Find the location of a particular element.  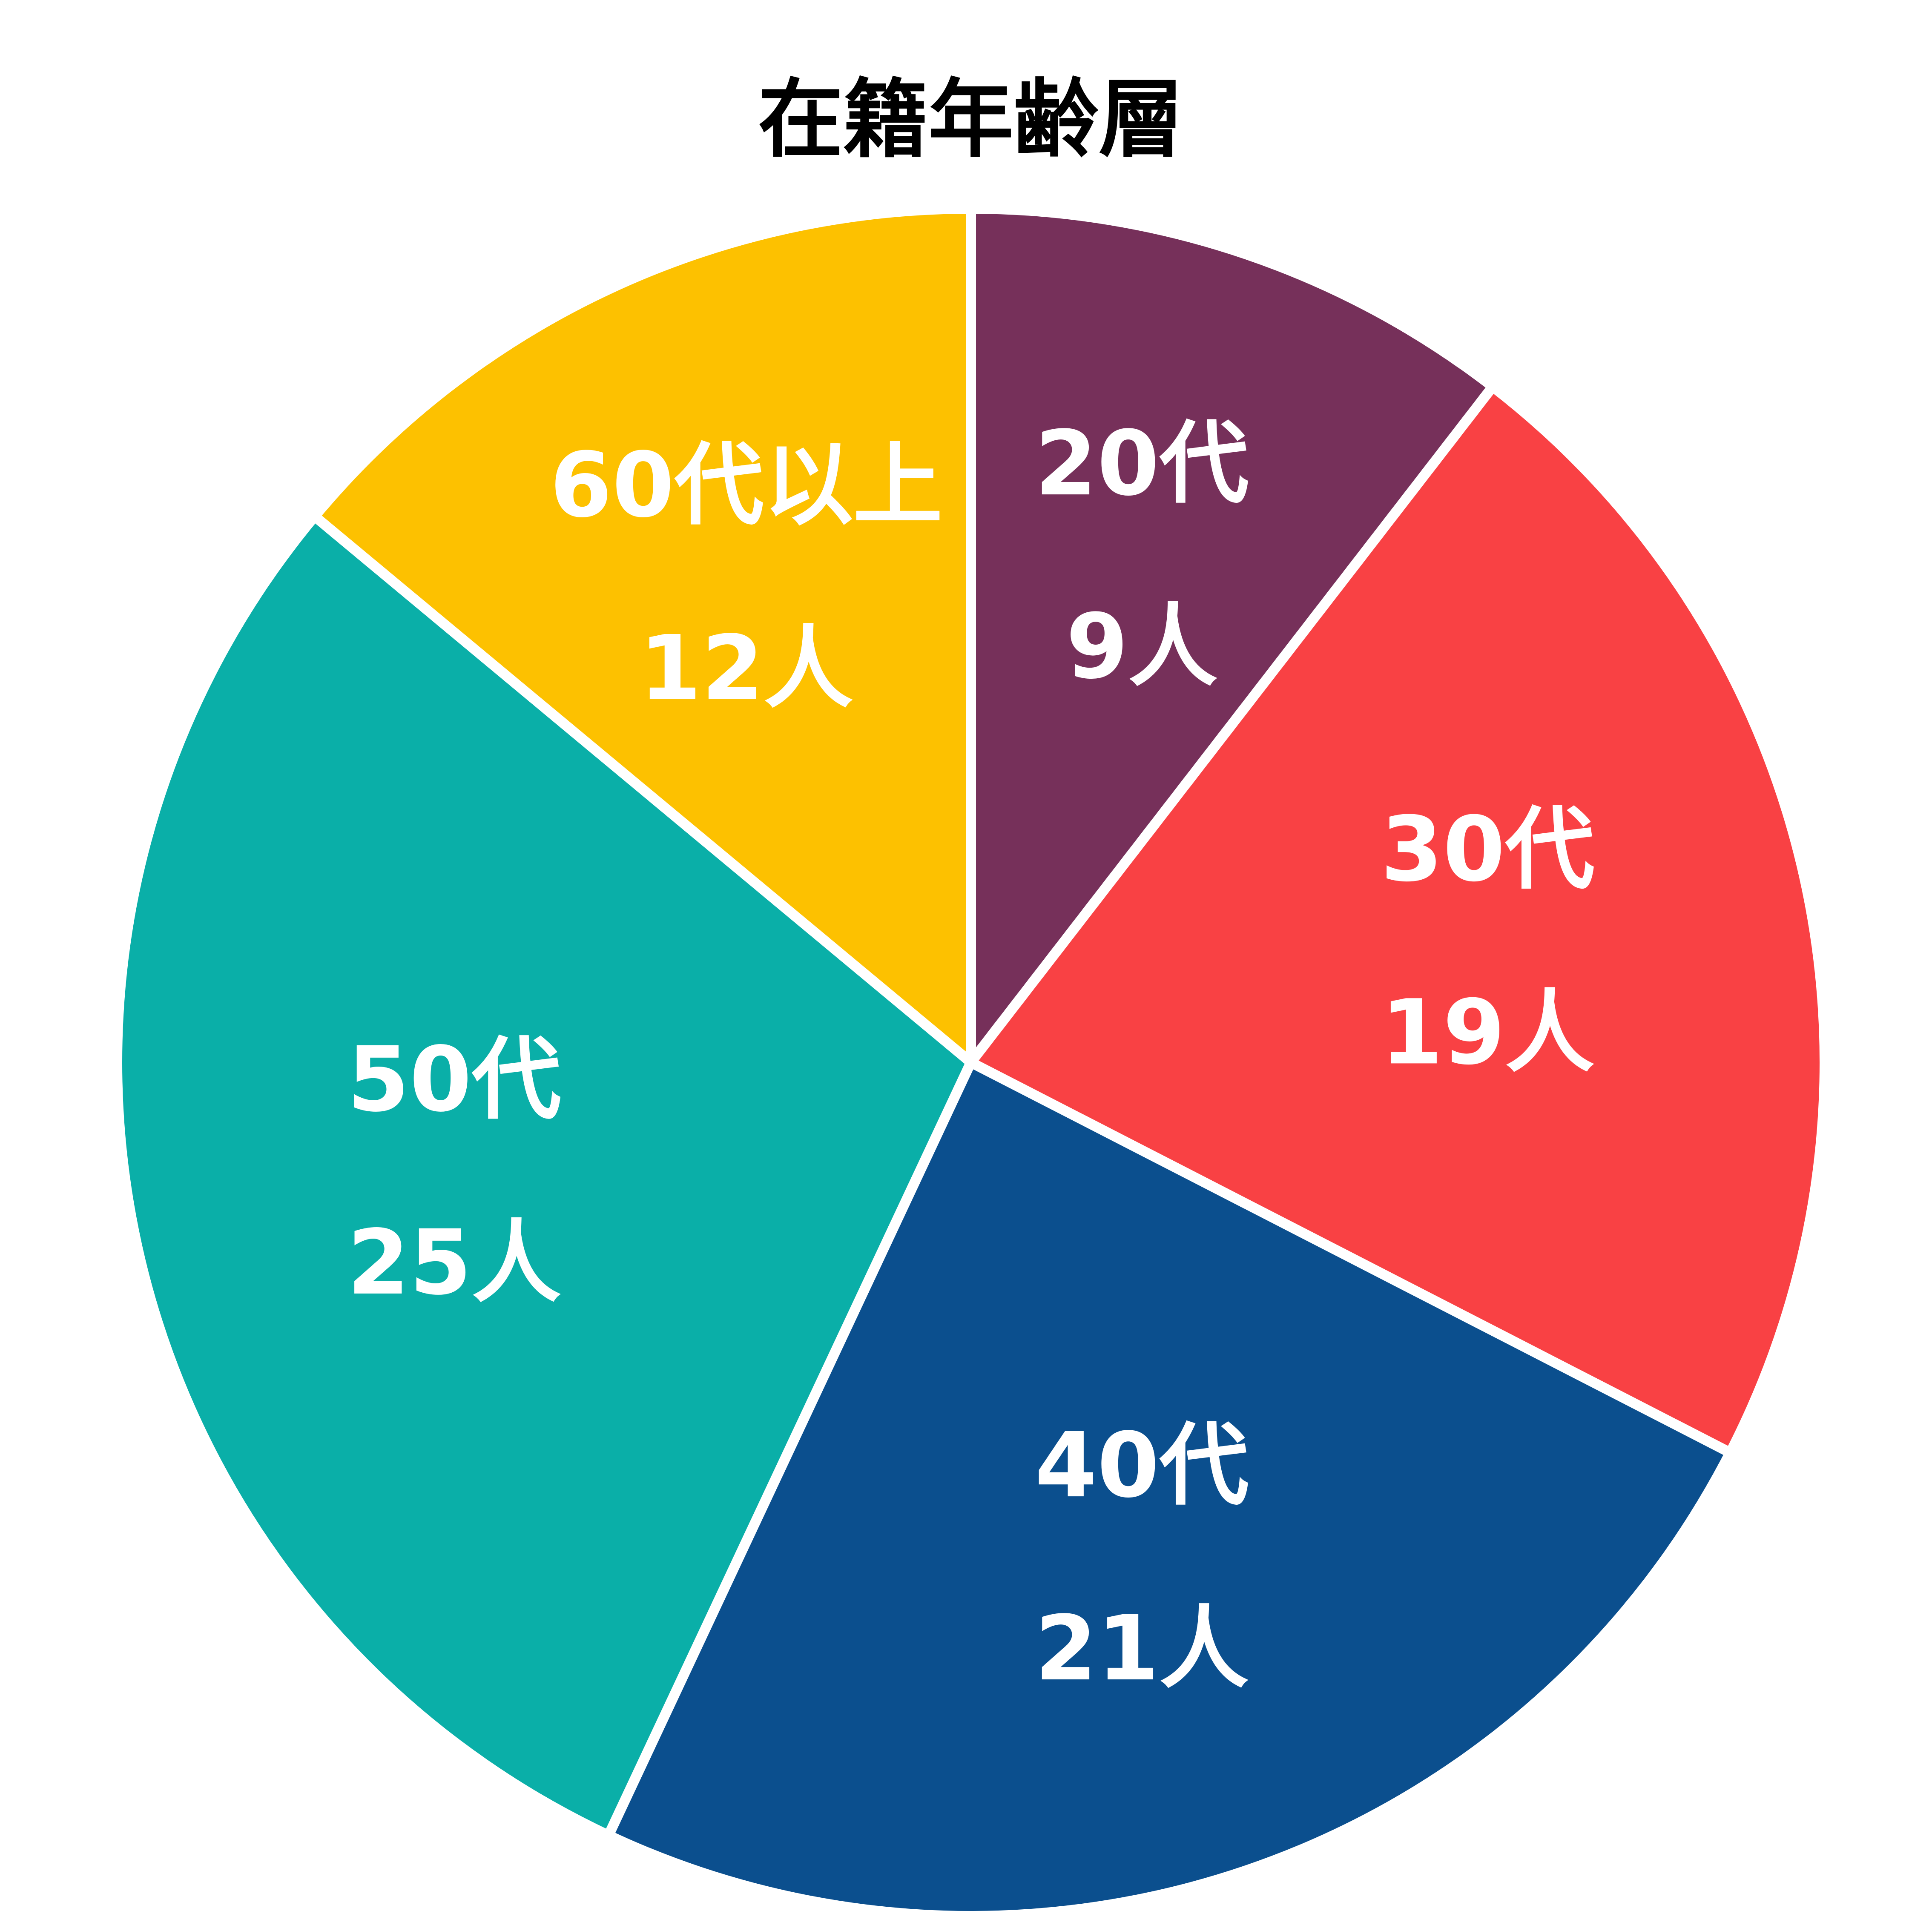

slice-value-label: 9人 is located at coordinates (1142, 646).